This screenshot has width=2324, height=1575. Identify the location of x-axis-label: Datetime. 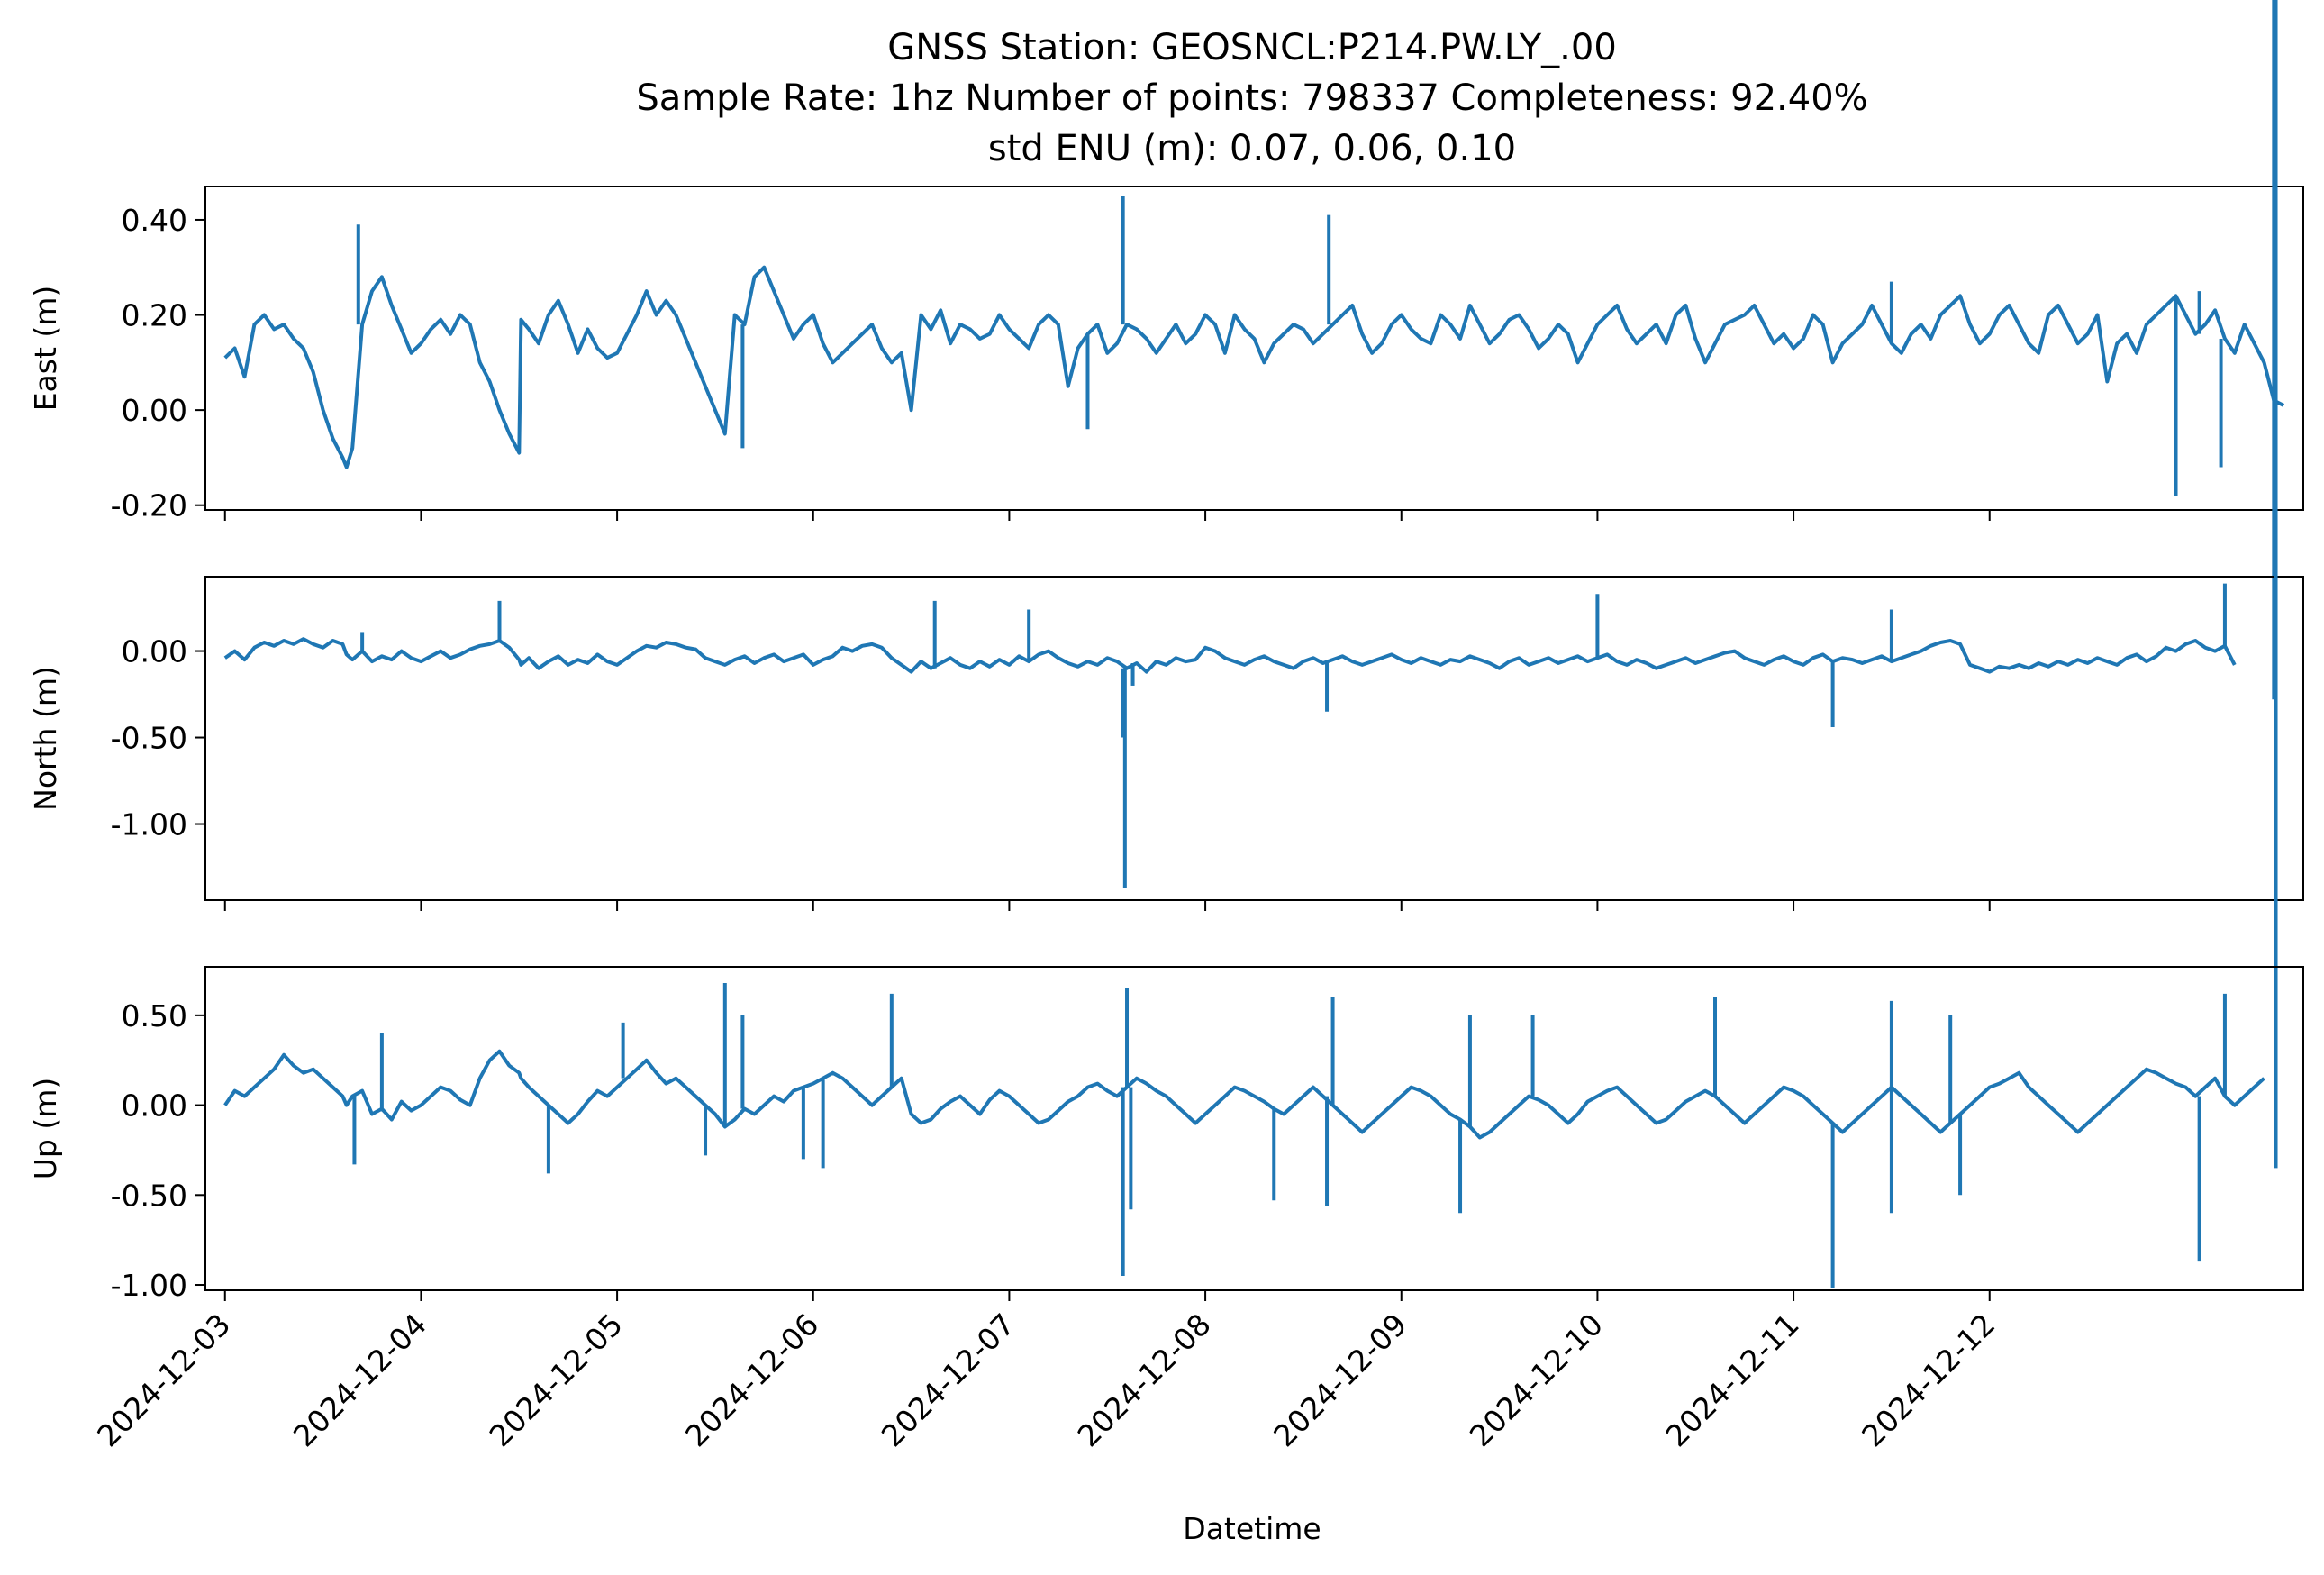
(1252, 1528).